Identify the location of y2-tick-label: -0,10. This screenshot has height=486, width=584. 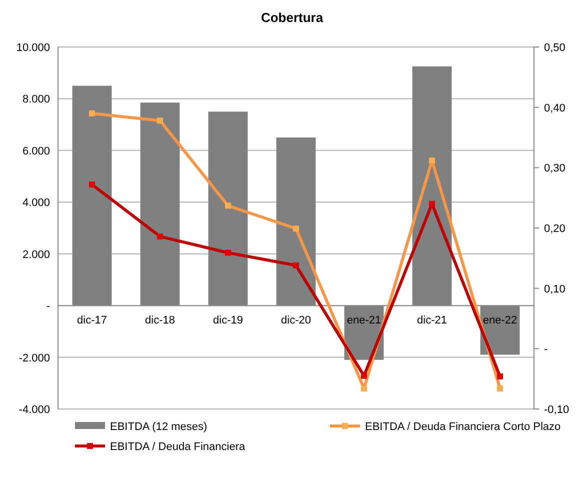
(557, 410).